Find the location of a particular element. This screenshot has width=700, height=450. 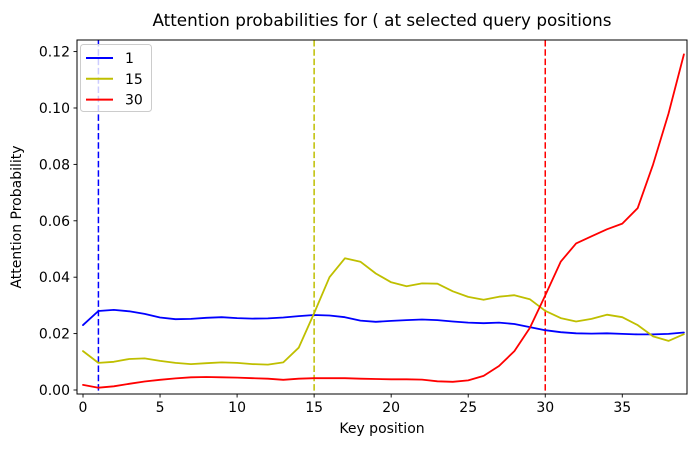

x-tick-label: 35 is located at coordinates (622, 408).